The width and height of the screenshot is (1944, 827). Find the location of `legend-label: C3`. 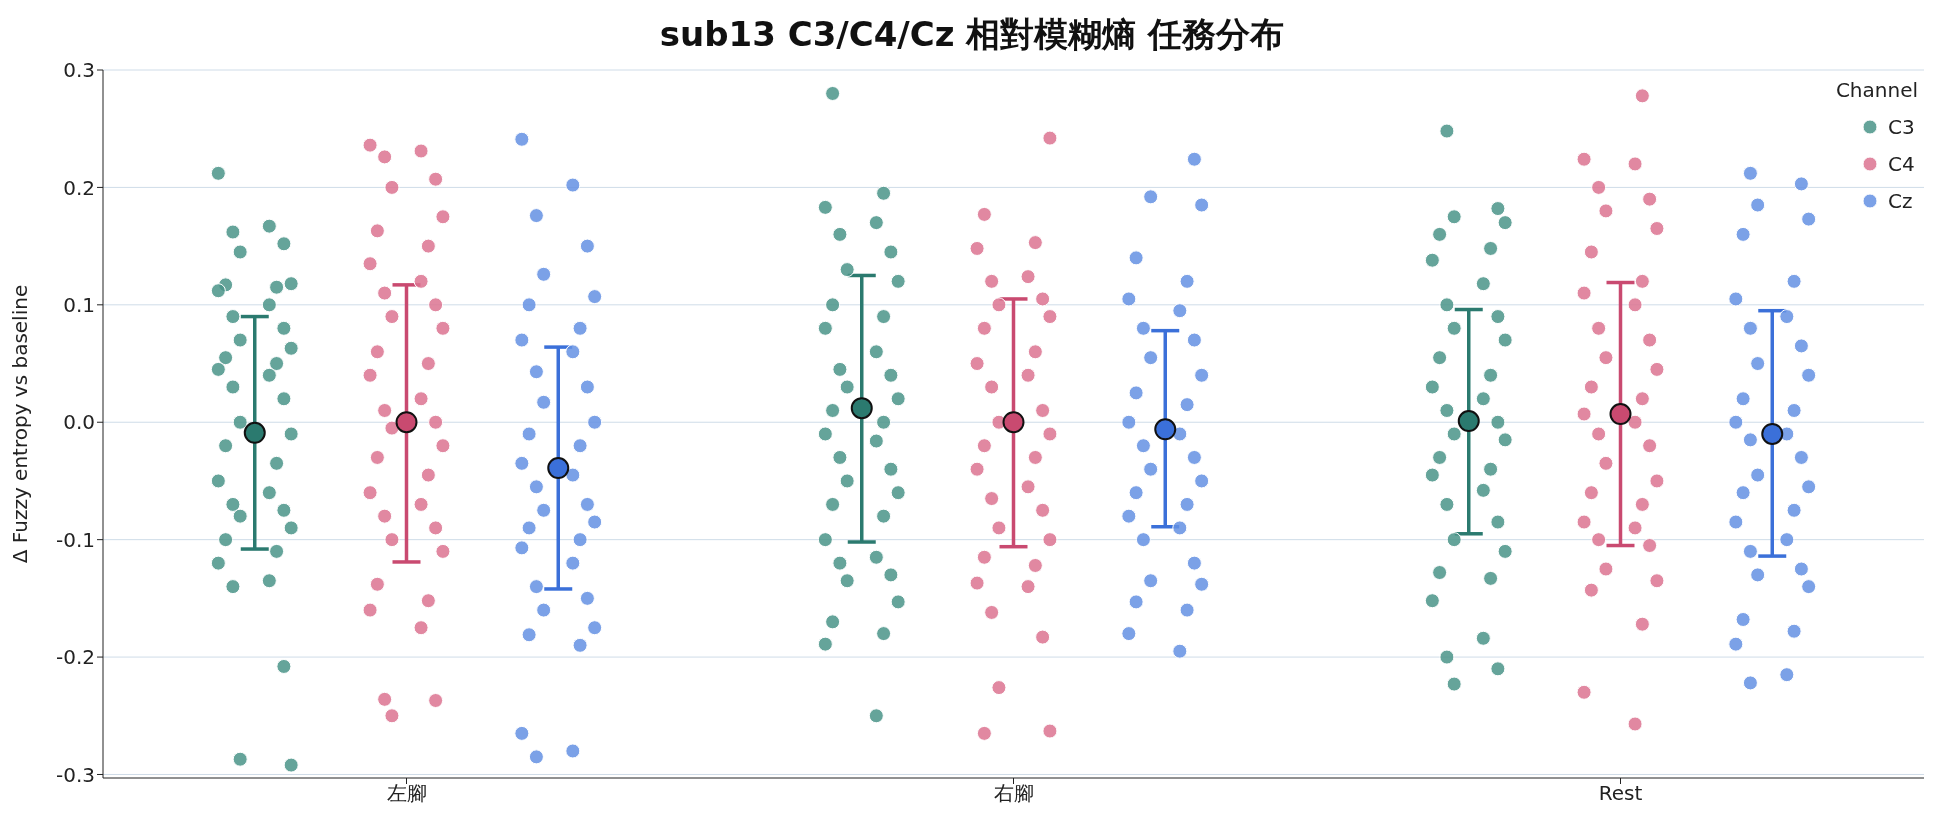

legend-label: C3 is located at coordinates (1902, 126).